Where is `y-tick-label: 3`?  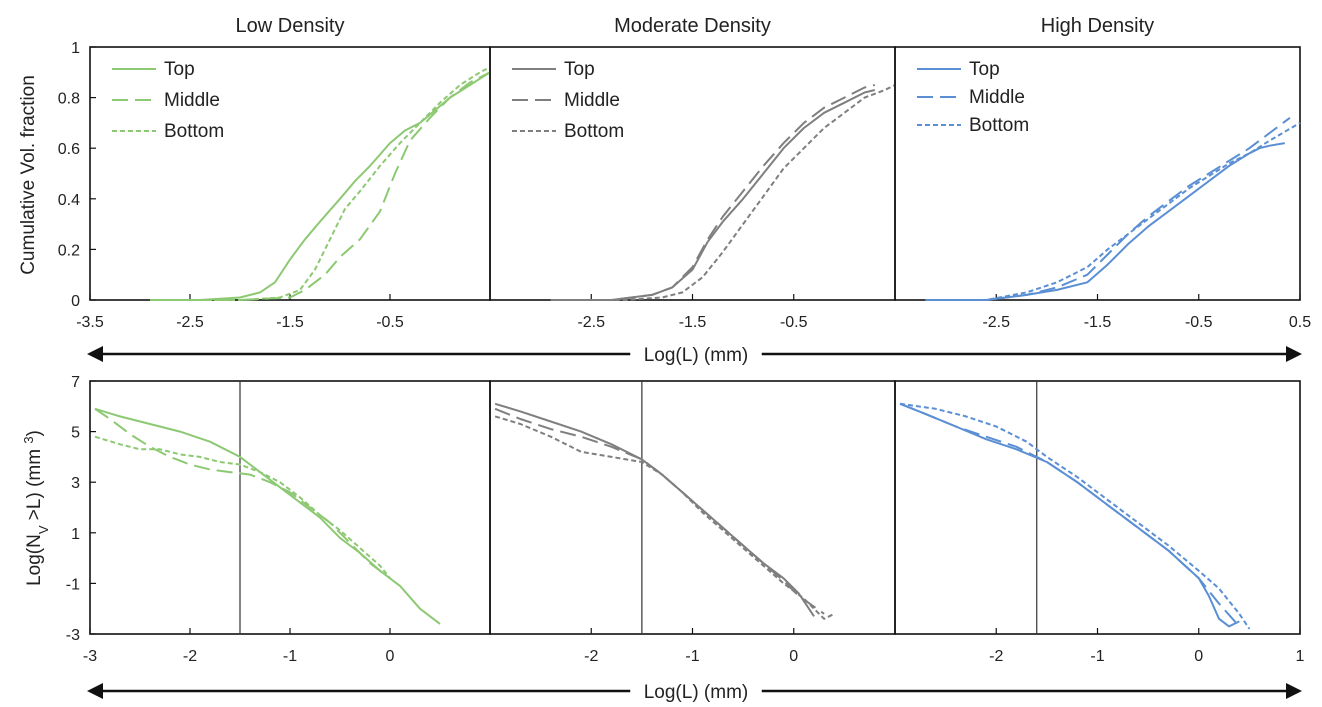 y-tick-label: 3 is located at coordinates (75, 483).